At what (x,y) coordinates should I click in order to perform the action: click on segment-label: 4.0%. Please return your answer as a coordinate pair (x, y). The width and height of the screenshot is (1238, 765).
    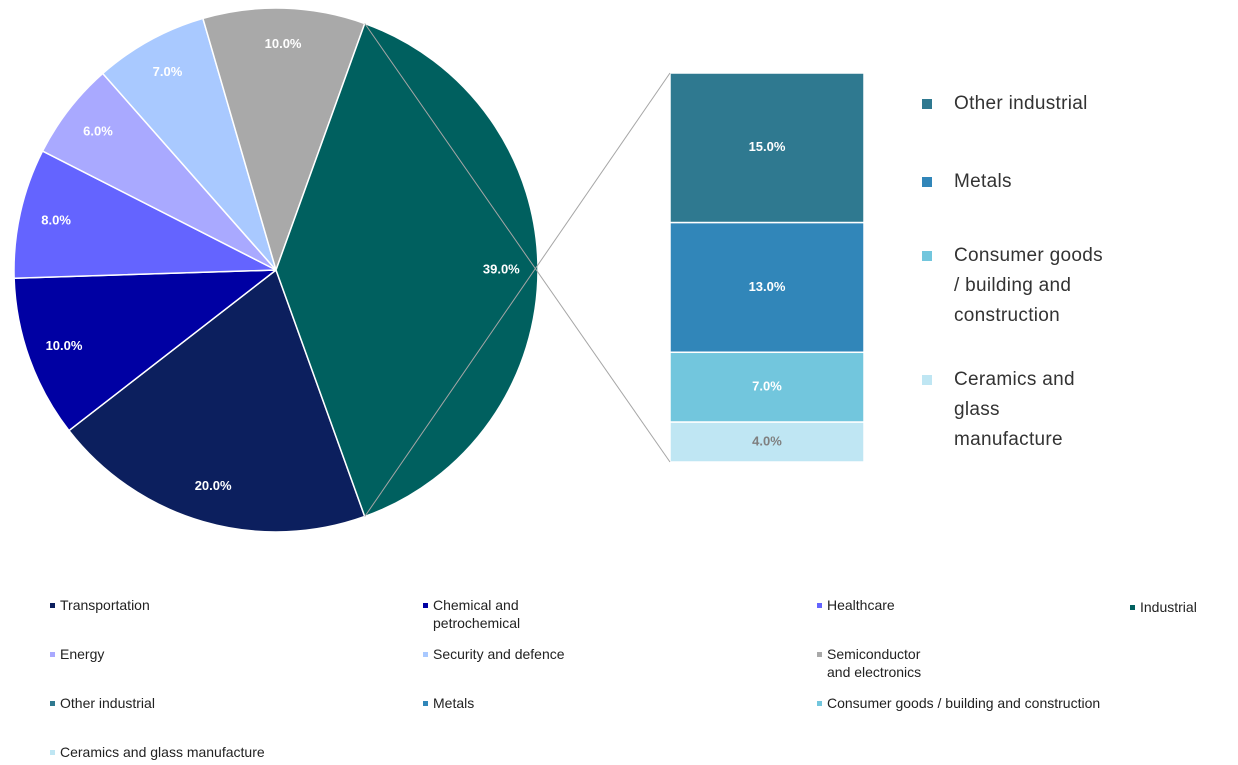
    Looking at the image, I should click on (767, 440).